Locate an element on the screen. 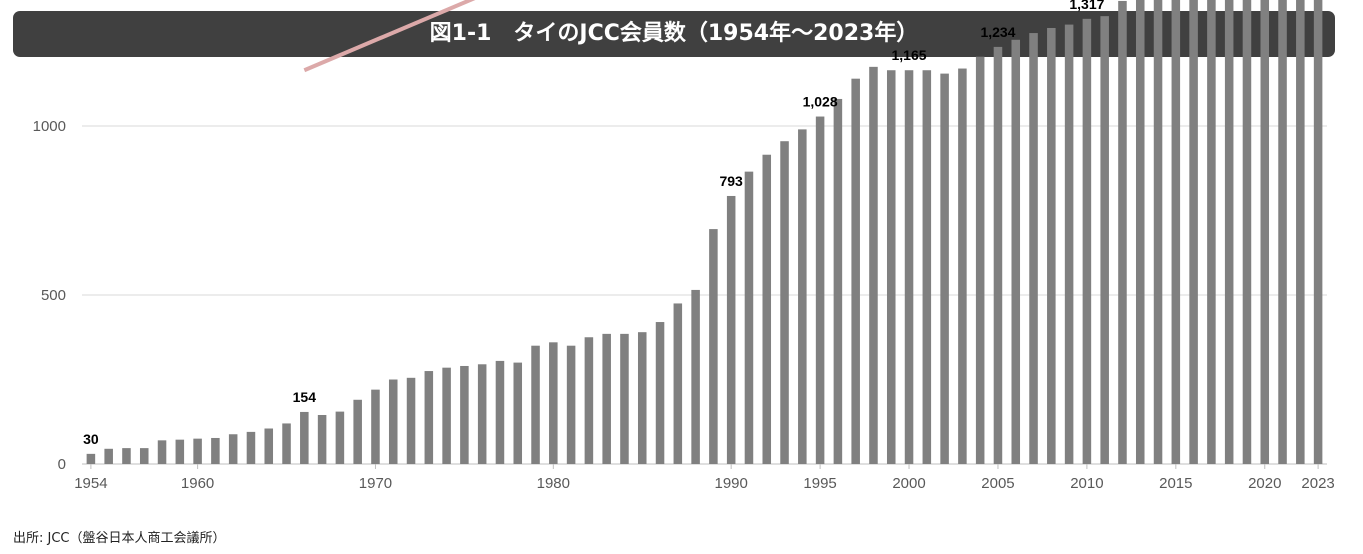  chart-title-bar: 図1-1 タイのJCC会員数（1954年～2023年） is located at coordinates (674, 34).